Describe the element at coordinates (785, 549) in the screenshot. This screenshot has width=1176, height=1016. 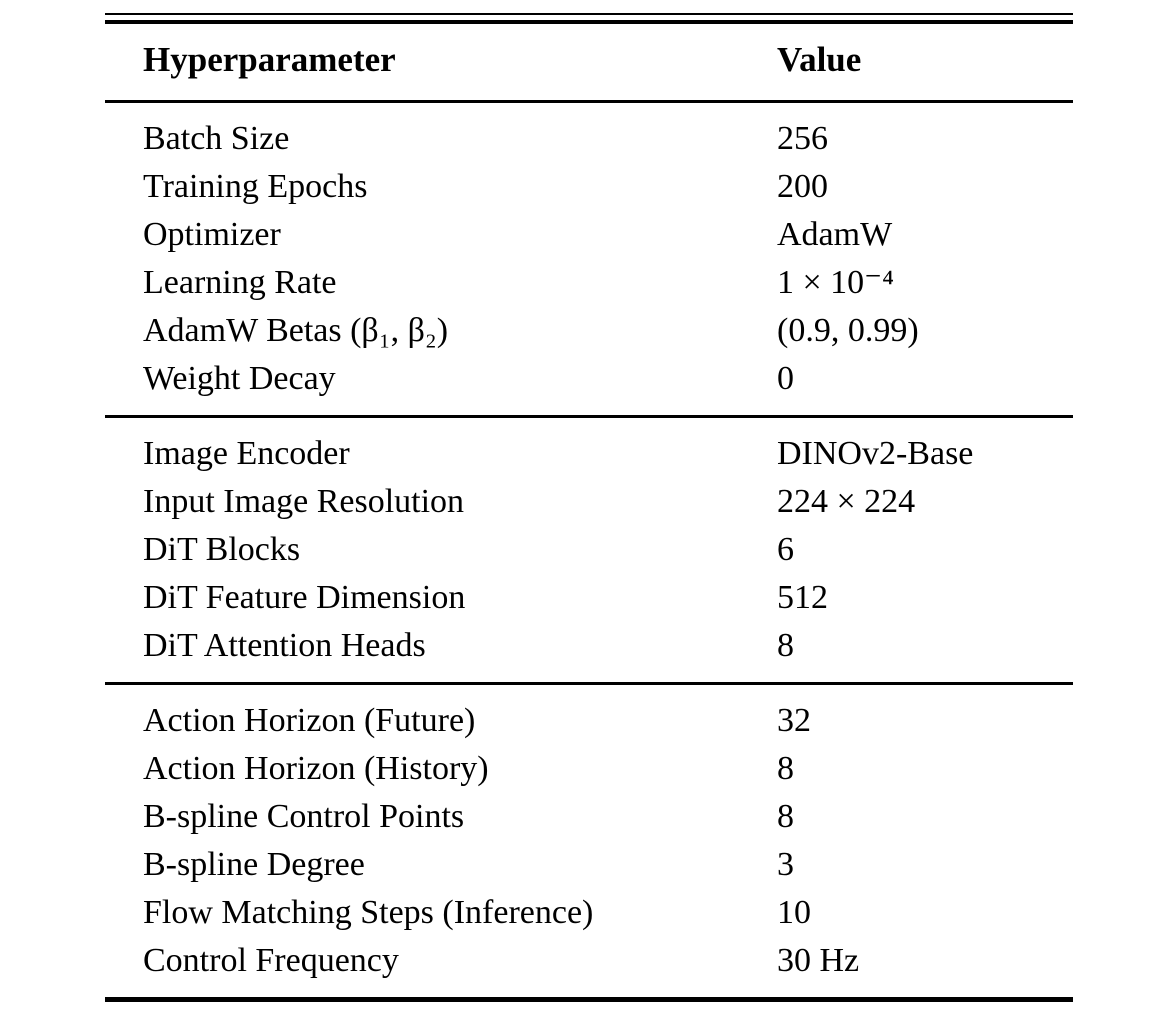
I see `cell-value: 6` at that location.